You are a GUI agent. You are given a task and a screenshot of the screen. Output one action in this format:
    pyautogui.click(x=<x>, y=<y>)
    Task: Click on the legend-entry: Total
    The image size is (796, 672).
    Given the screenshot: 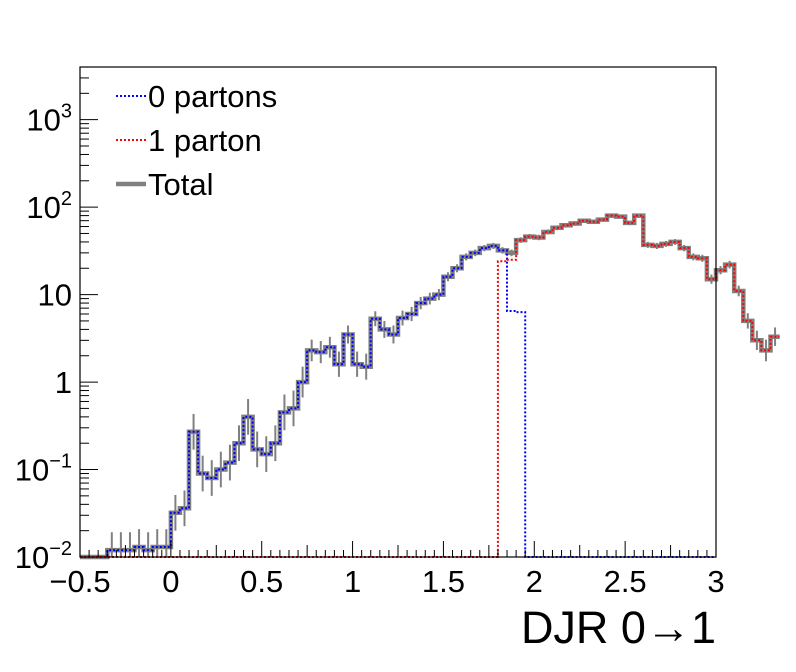 What is the action you would take?
    pyautogui.click(x=164, y=184)
    